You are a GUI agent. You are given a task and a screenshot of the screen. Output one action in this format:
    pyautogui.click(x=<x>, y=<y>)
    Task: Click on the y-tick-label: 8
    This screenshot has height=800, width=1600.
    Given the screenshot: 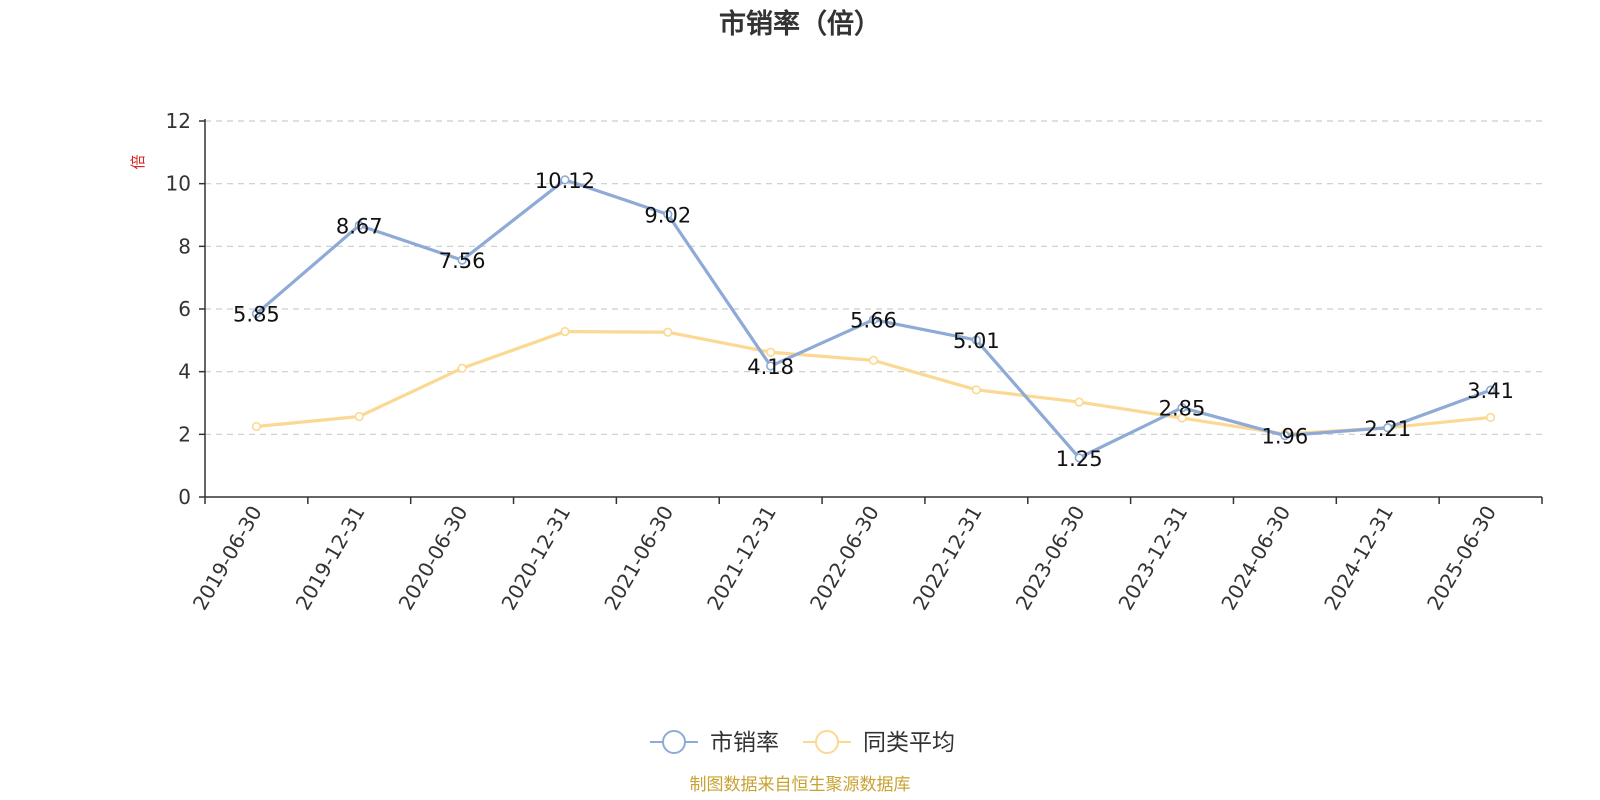 What is the action you would take?
    pyautogui.click(x=184, y=246)
    